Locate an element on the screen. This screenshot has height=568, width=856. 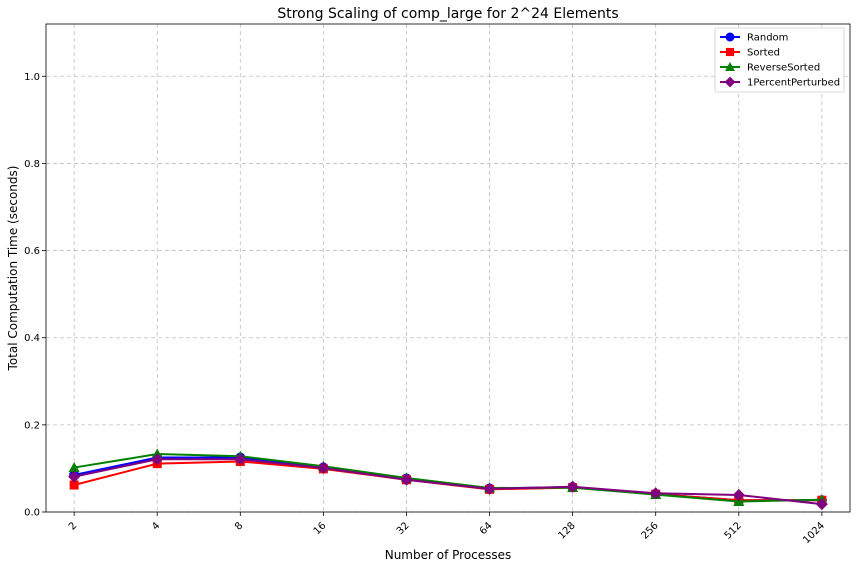
legend-label: ReverseSorted is located at coordinates (783, 68).